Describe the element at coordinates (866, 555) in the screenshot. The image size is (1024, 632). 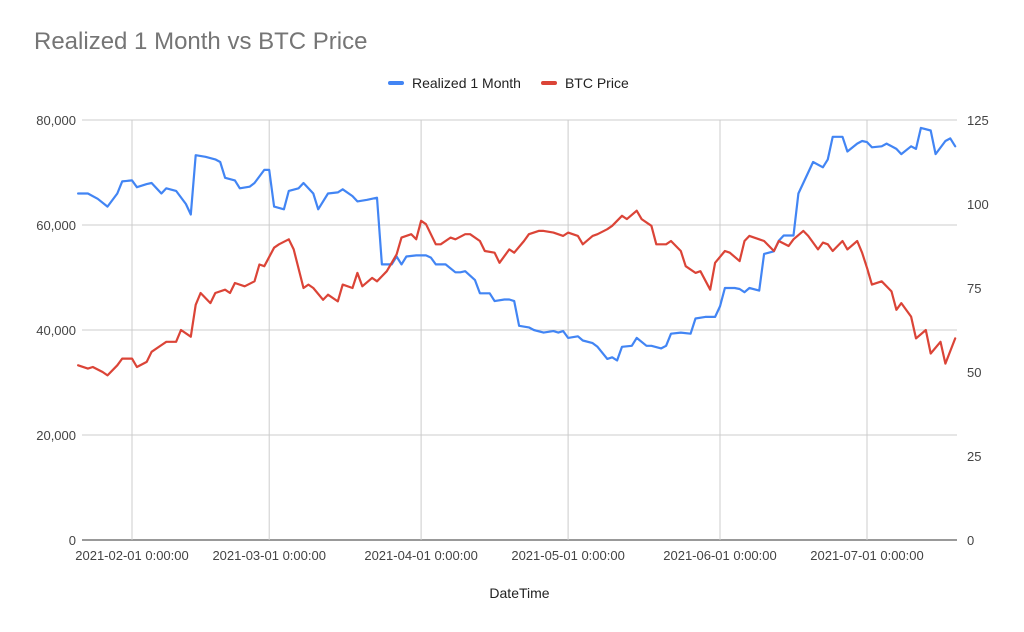
I see `x-tick-label: 2021-07-01 0:00:00` at that location.